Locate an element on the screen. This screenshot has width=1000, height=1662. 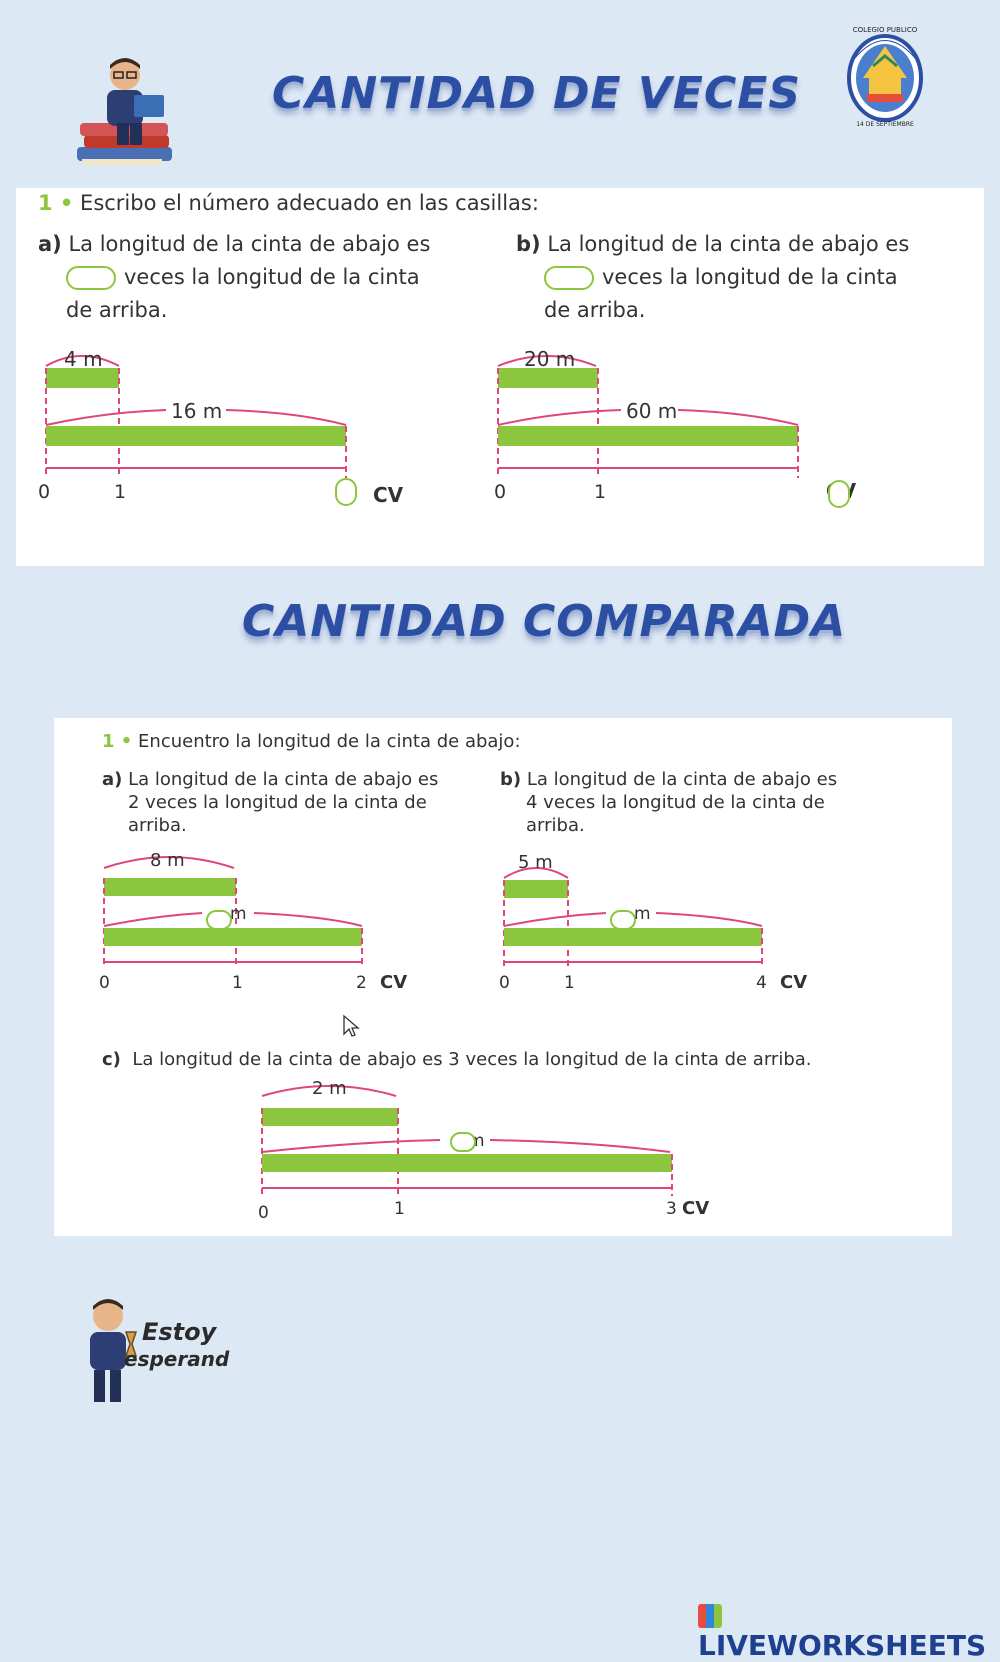
top-length-label: 8 m is located at coordinates (167, 860).